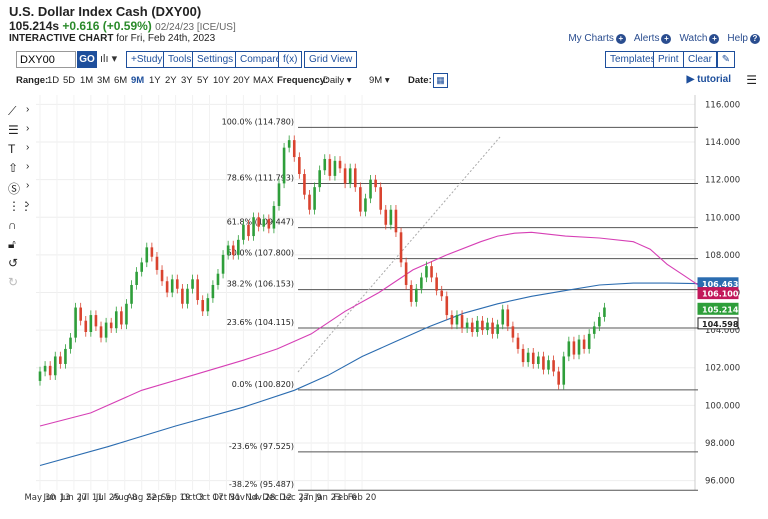 The image size is (768, 519). What do you see at coordinates (19, 130) in the screenshot?
I see `fib-tool-icon: ☰ ›` at bounding box center [19, 130].